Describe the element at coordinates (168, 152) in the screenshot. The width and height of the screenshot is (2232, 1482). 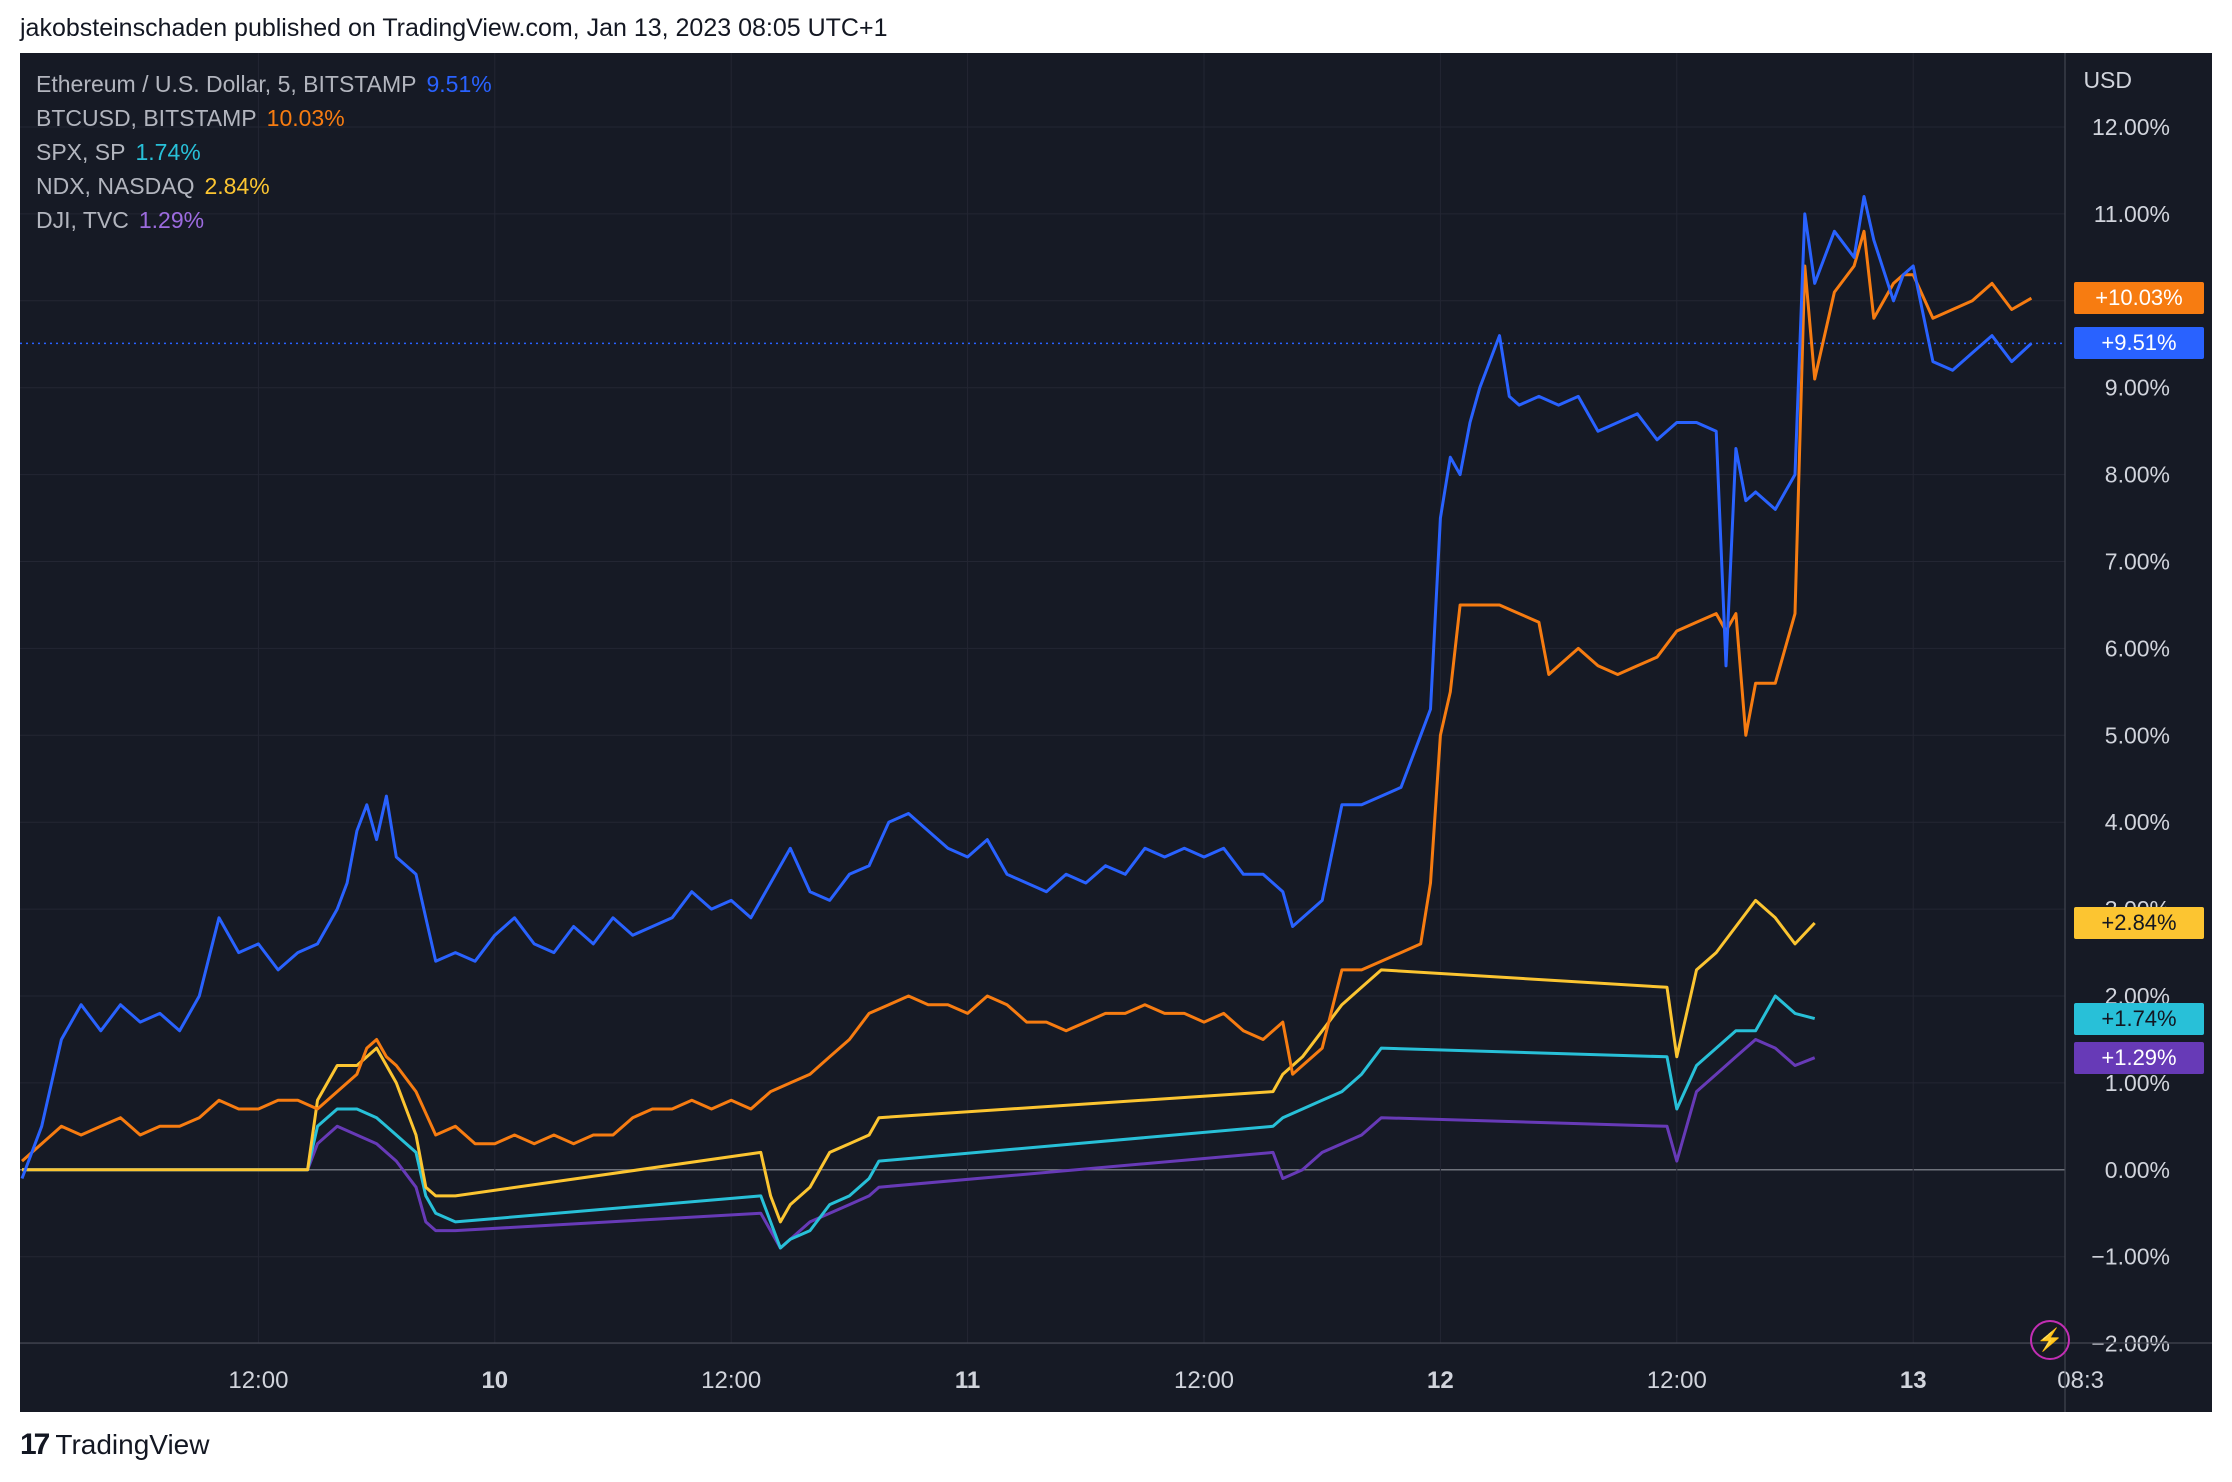
I see `legend-spx-value: 1.74%` at that location.